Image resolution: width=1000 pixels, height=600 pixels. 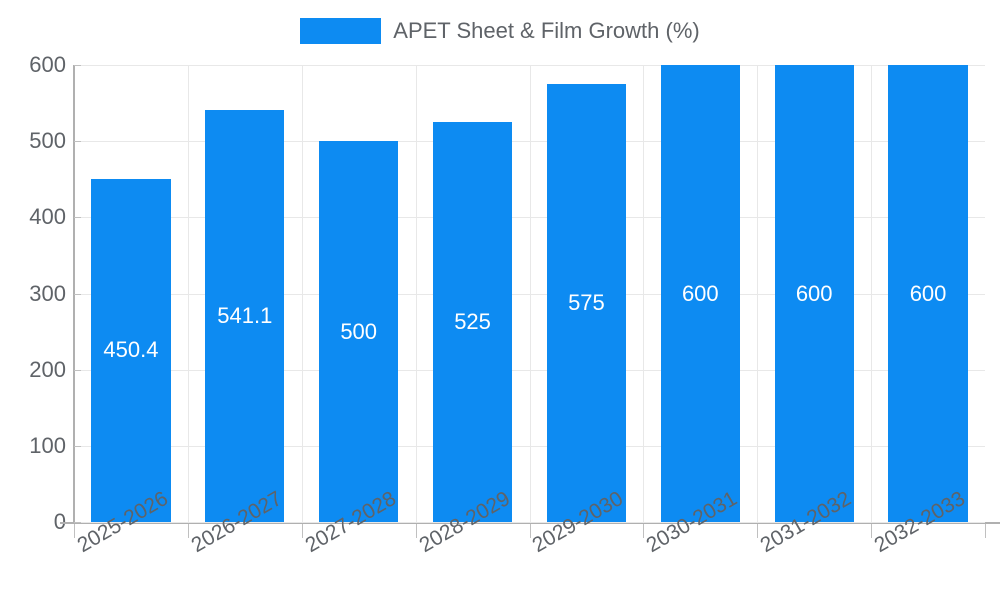 What do you see at coordinates (546, 30) in the screenshot?
I see `legend-item-label: APET Sheet & Film Growth (%)` at bounding box center [546, 30].